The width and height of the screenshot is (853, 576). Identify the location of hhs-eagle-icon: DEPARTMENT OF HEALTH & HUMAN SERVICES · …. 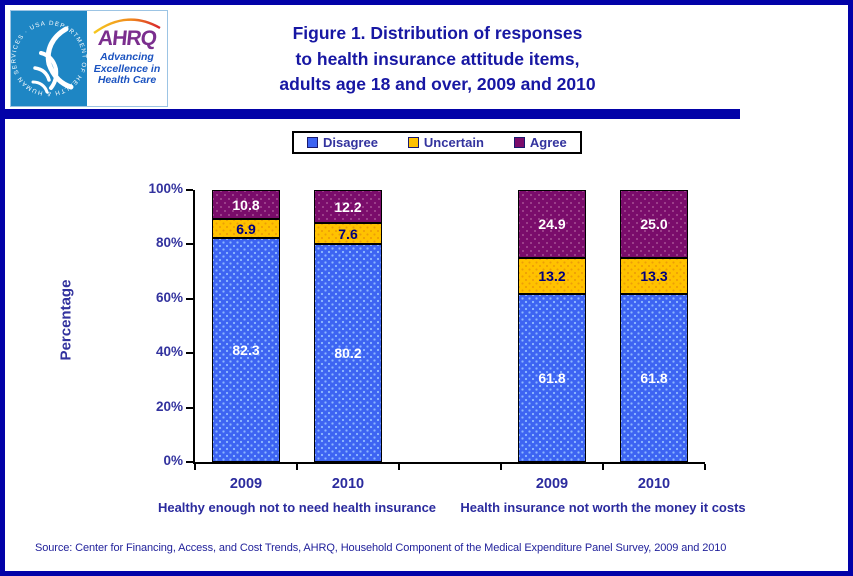
(48, 54).